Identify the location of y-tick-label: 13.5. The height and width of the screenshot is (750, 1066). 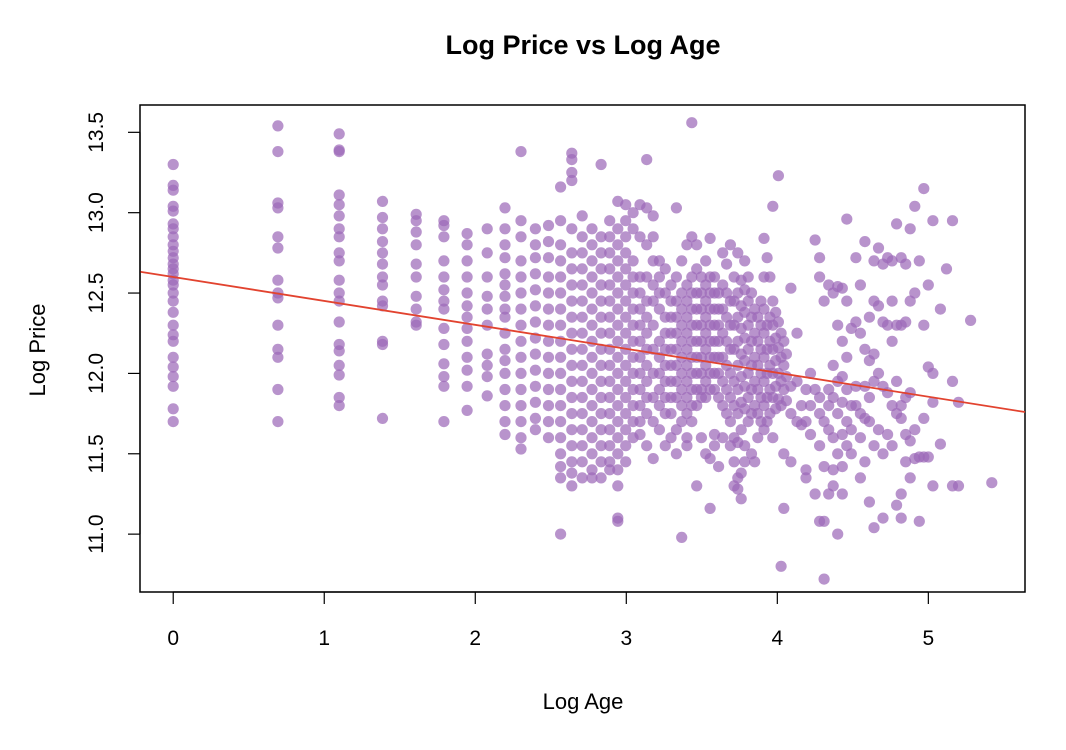
(96, 132).